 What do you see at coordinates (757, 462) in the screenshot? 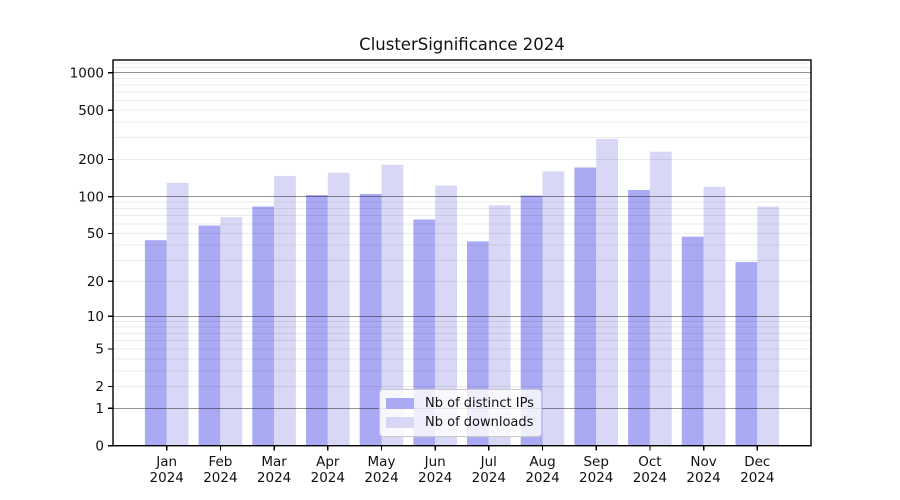
I see `x-tick-label-month: Dec` at bounding box center [757, 462].